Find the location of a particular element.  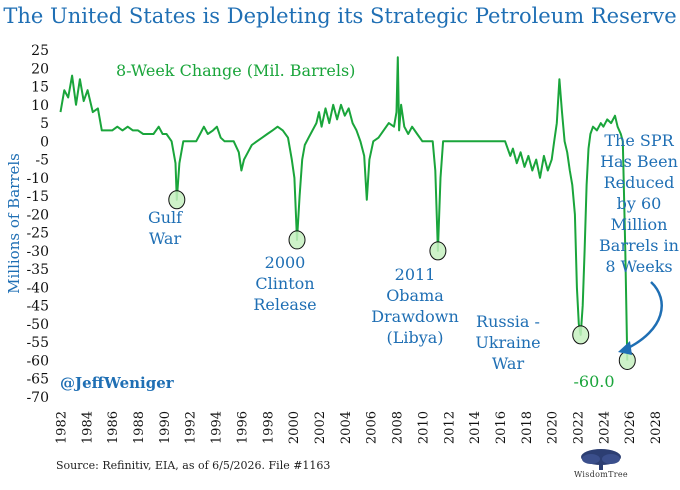

event-label: Drawdown is located at coordinates (415, 316).